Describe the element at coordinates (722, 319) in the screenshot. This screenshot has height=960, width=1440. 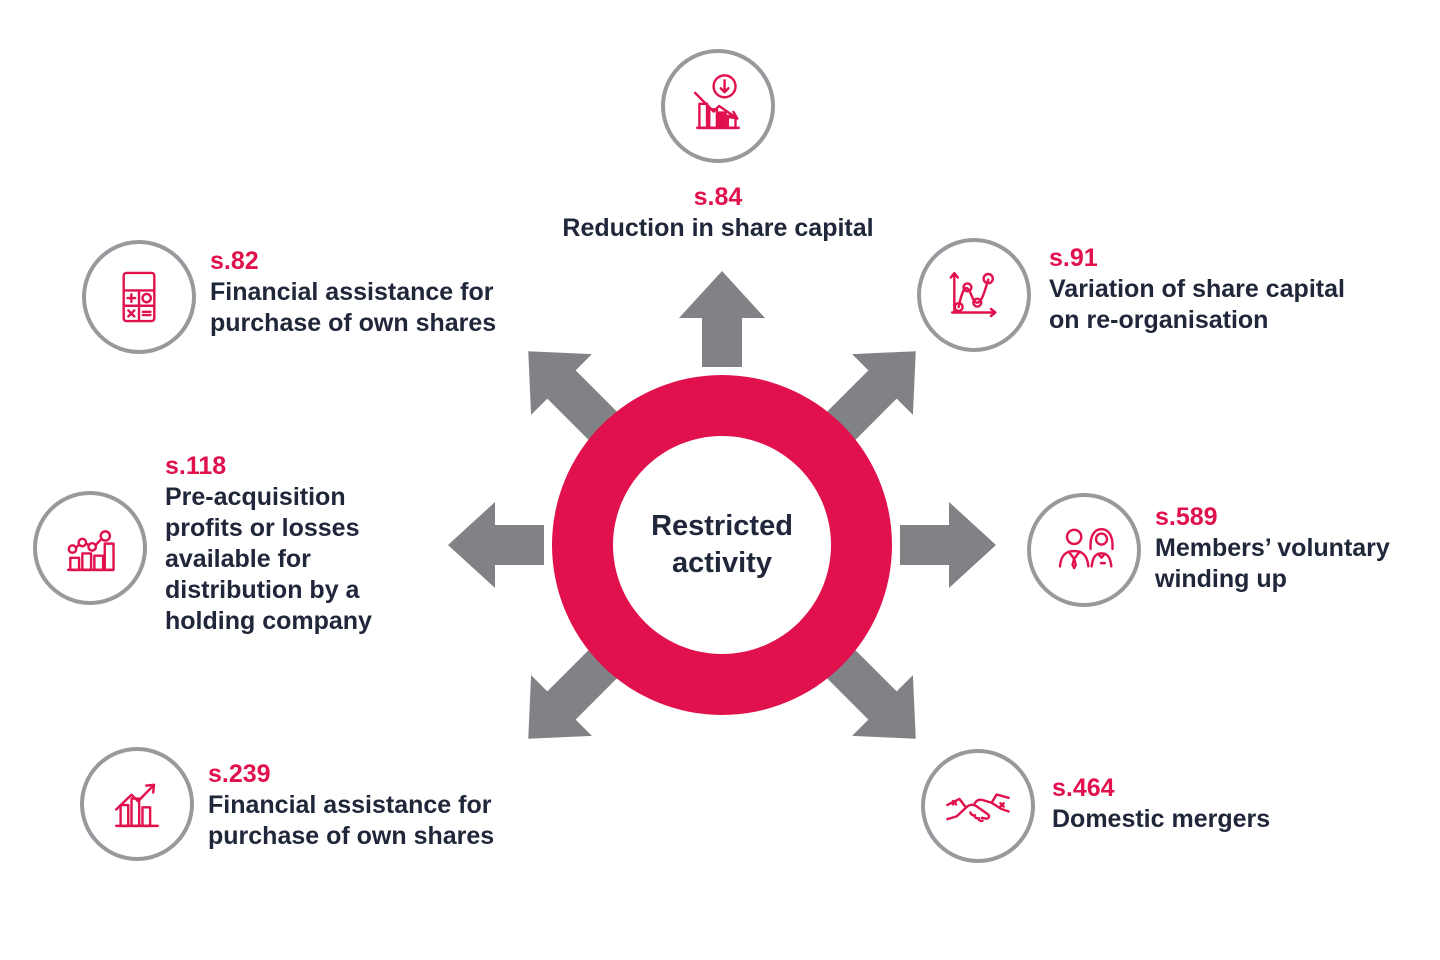
I see `arrow-up` at that location.